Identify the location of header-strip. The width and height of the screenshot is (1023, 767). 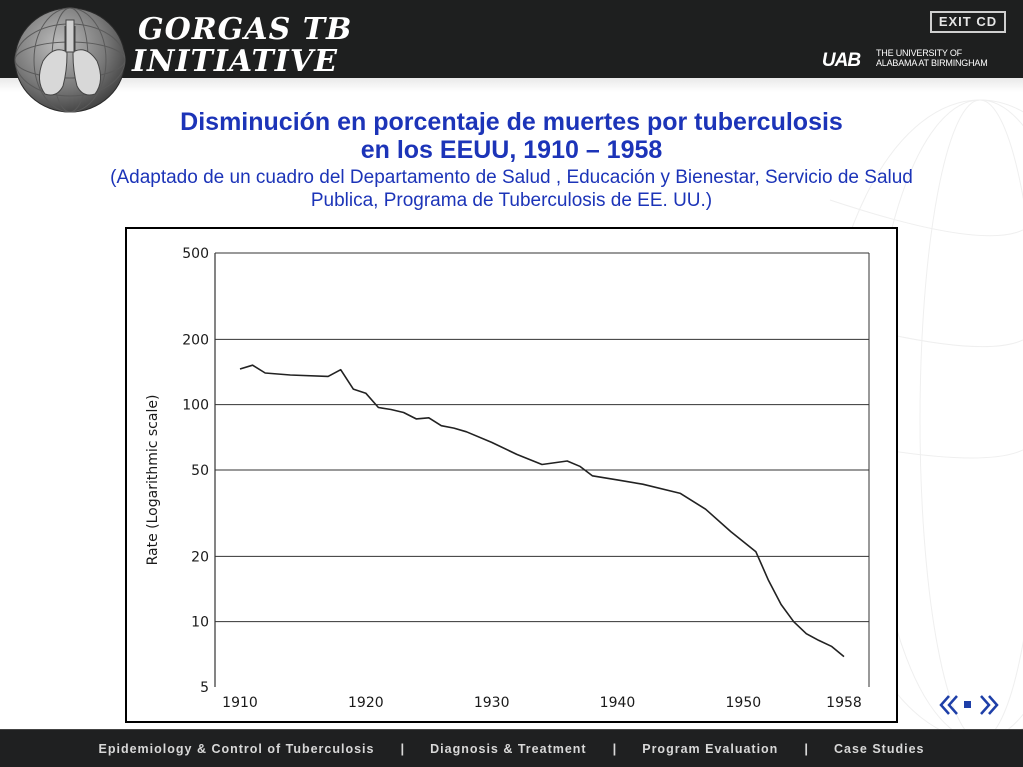
(511, 85).